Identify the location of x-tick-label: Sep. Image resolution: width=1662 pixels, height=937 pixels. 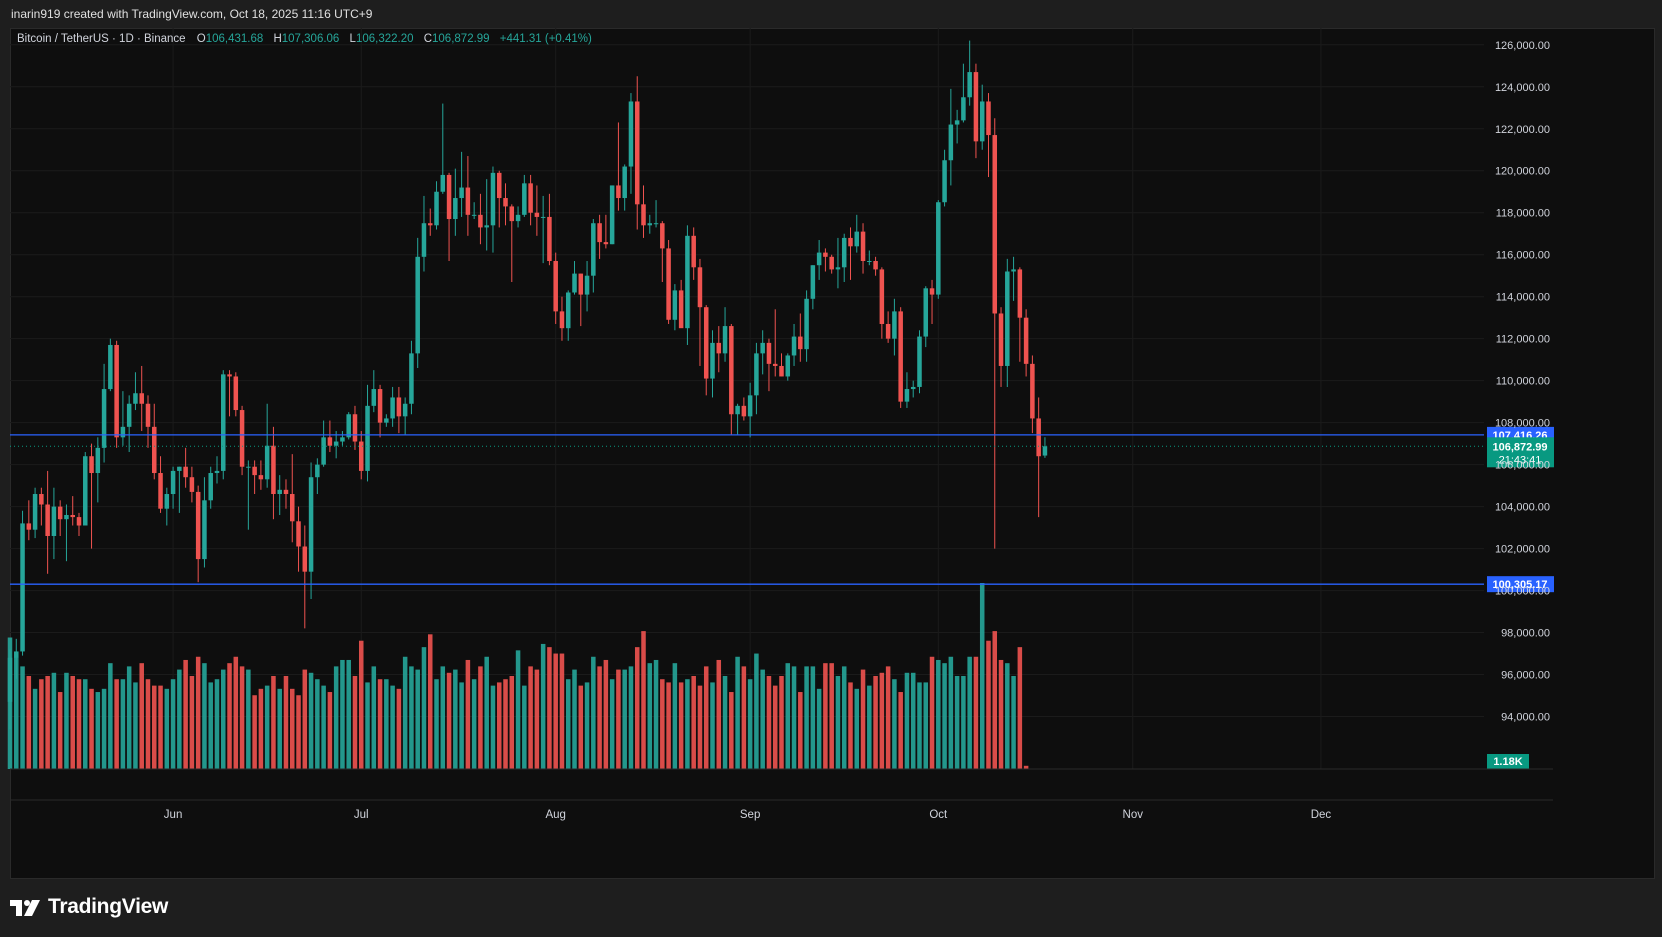
(750, 815).